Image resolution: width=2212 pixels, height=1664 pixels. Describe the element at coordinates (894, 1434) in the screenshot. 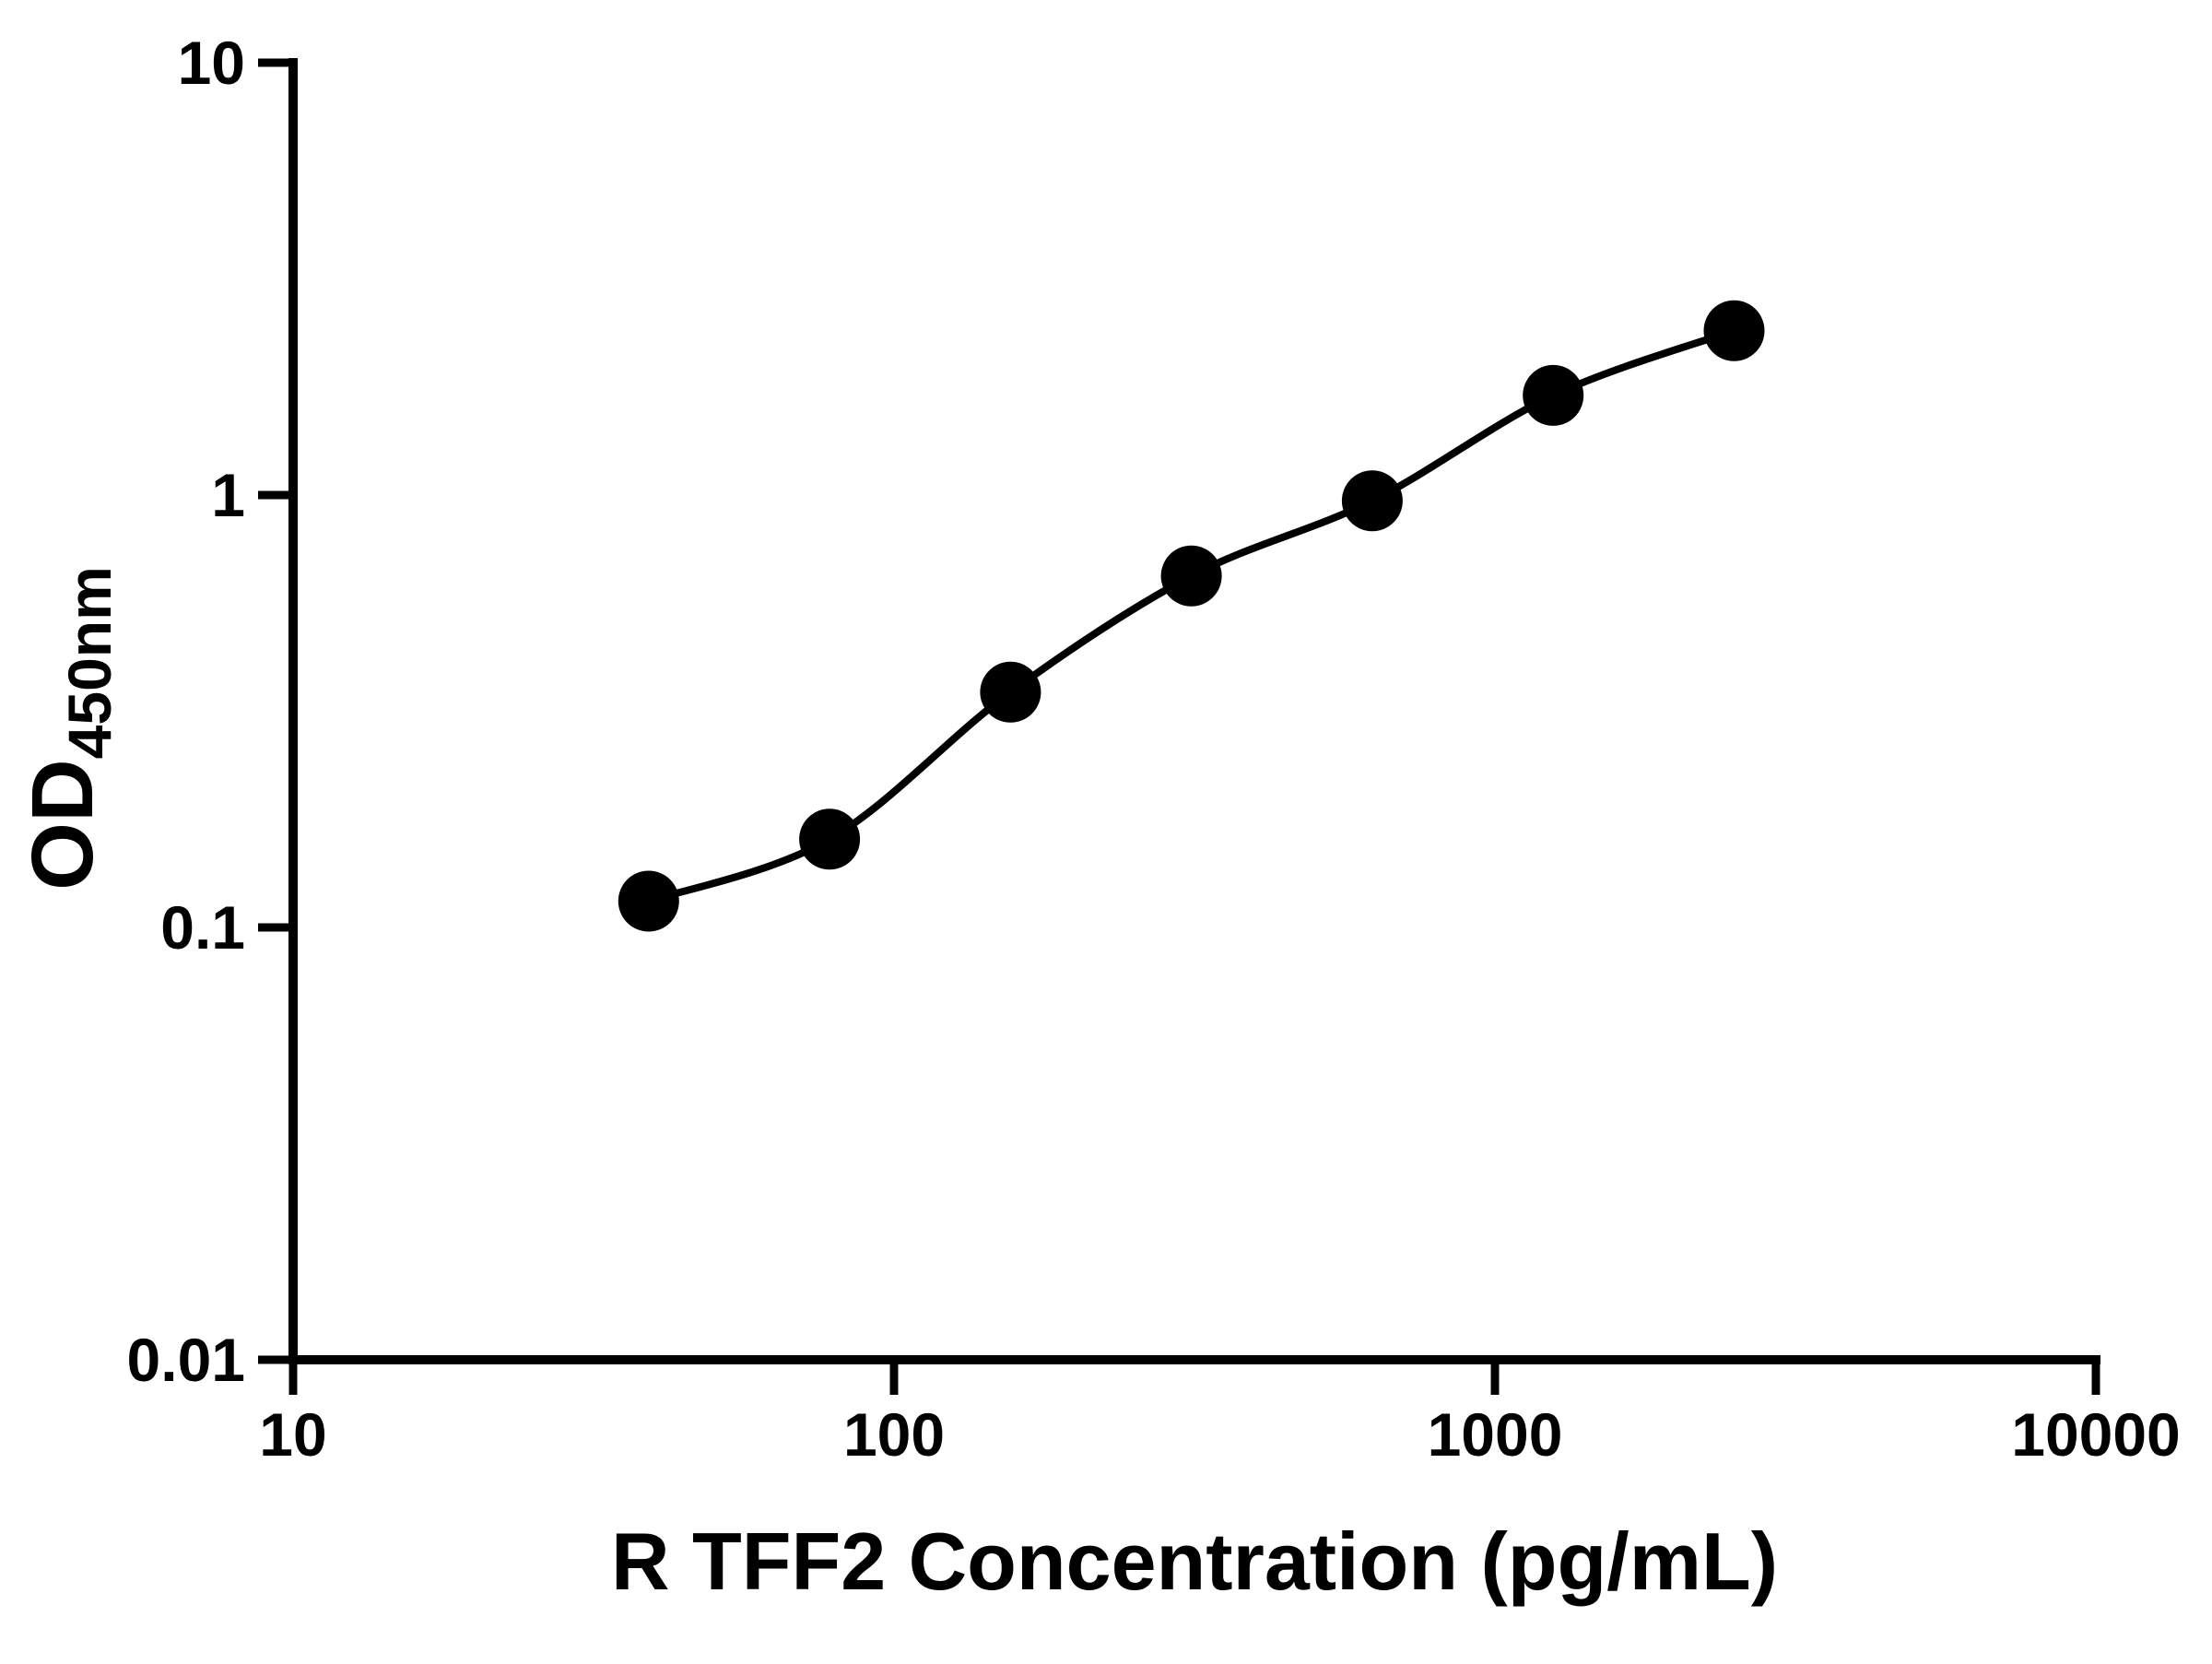

I see `x-tick-label: 100` at that location.